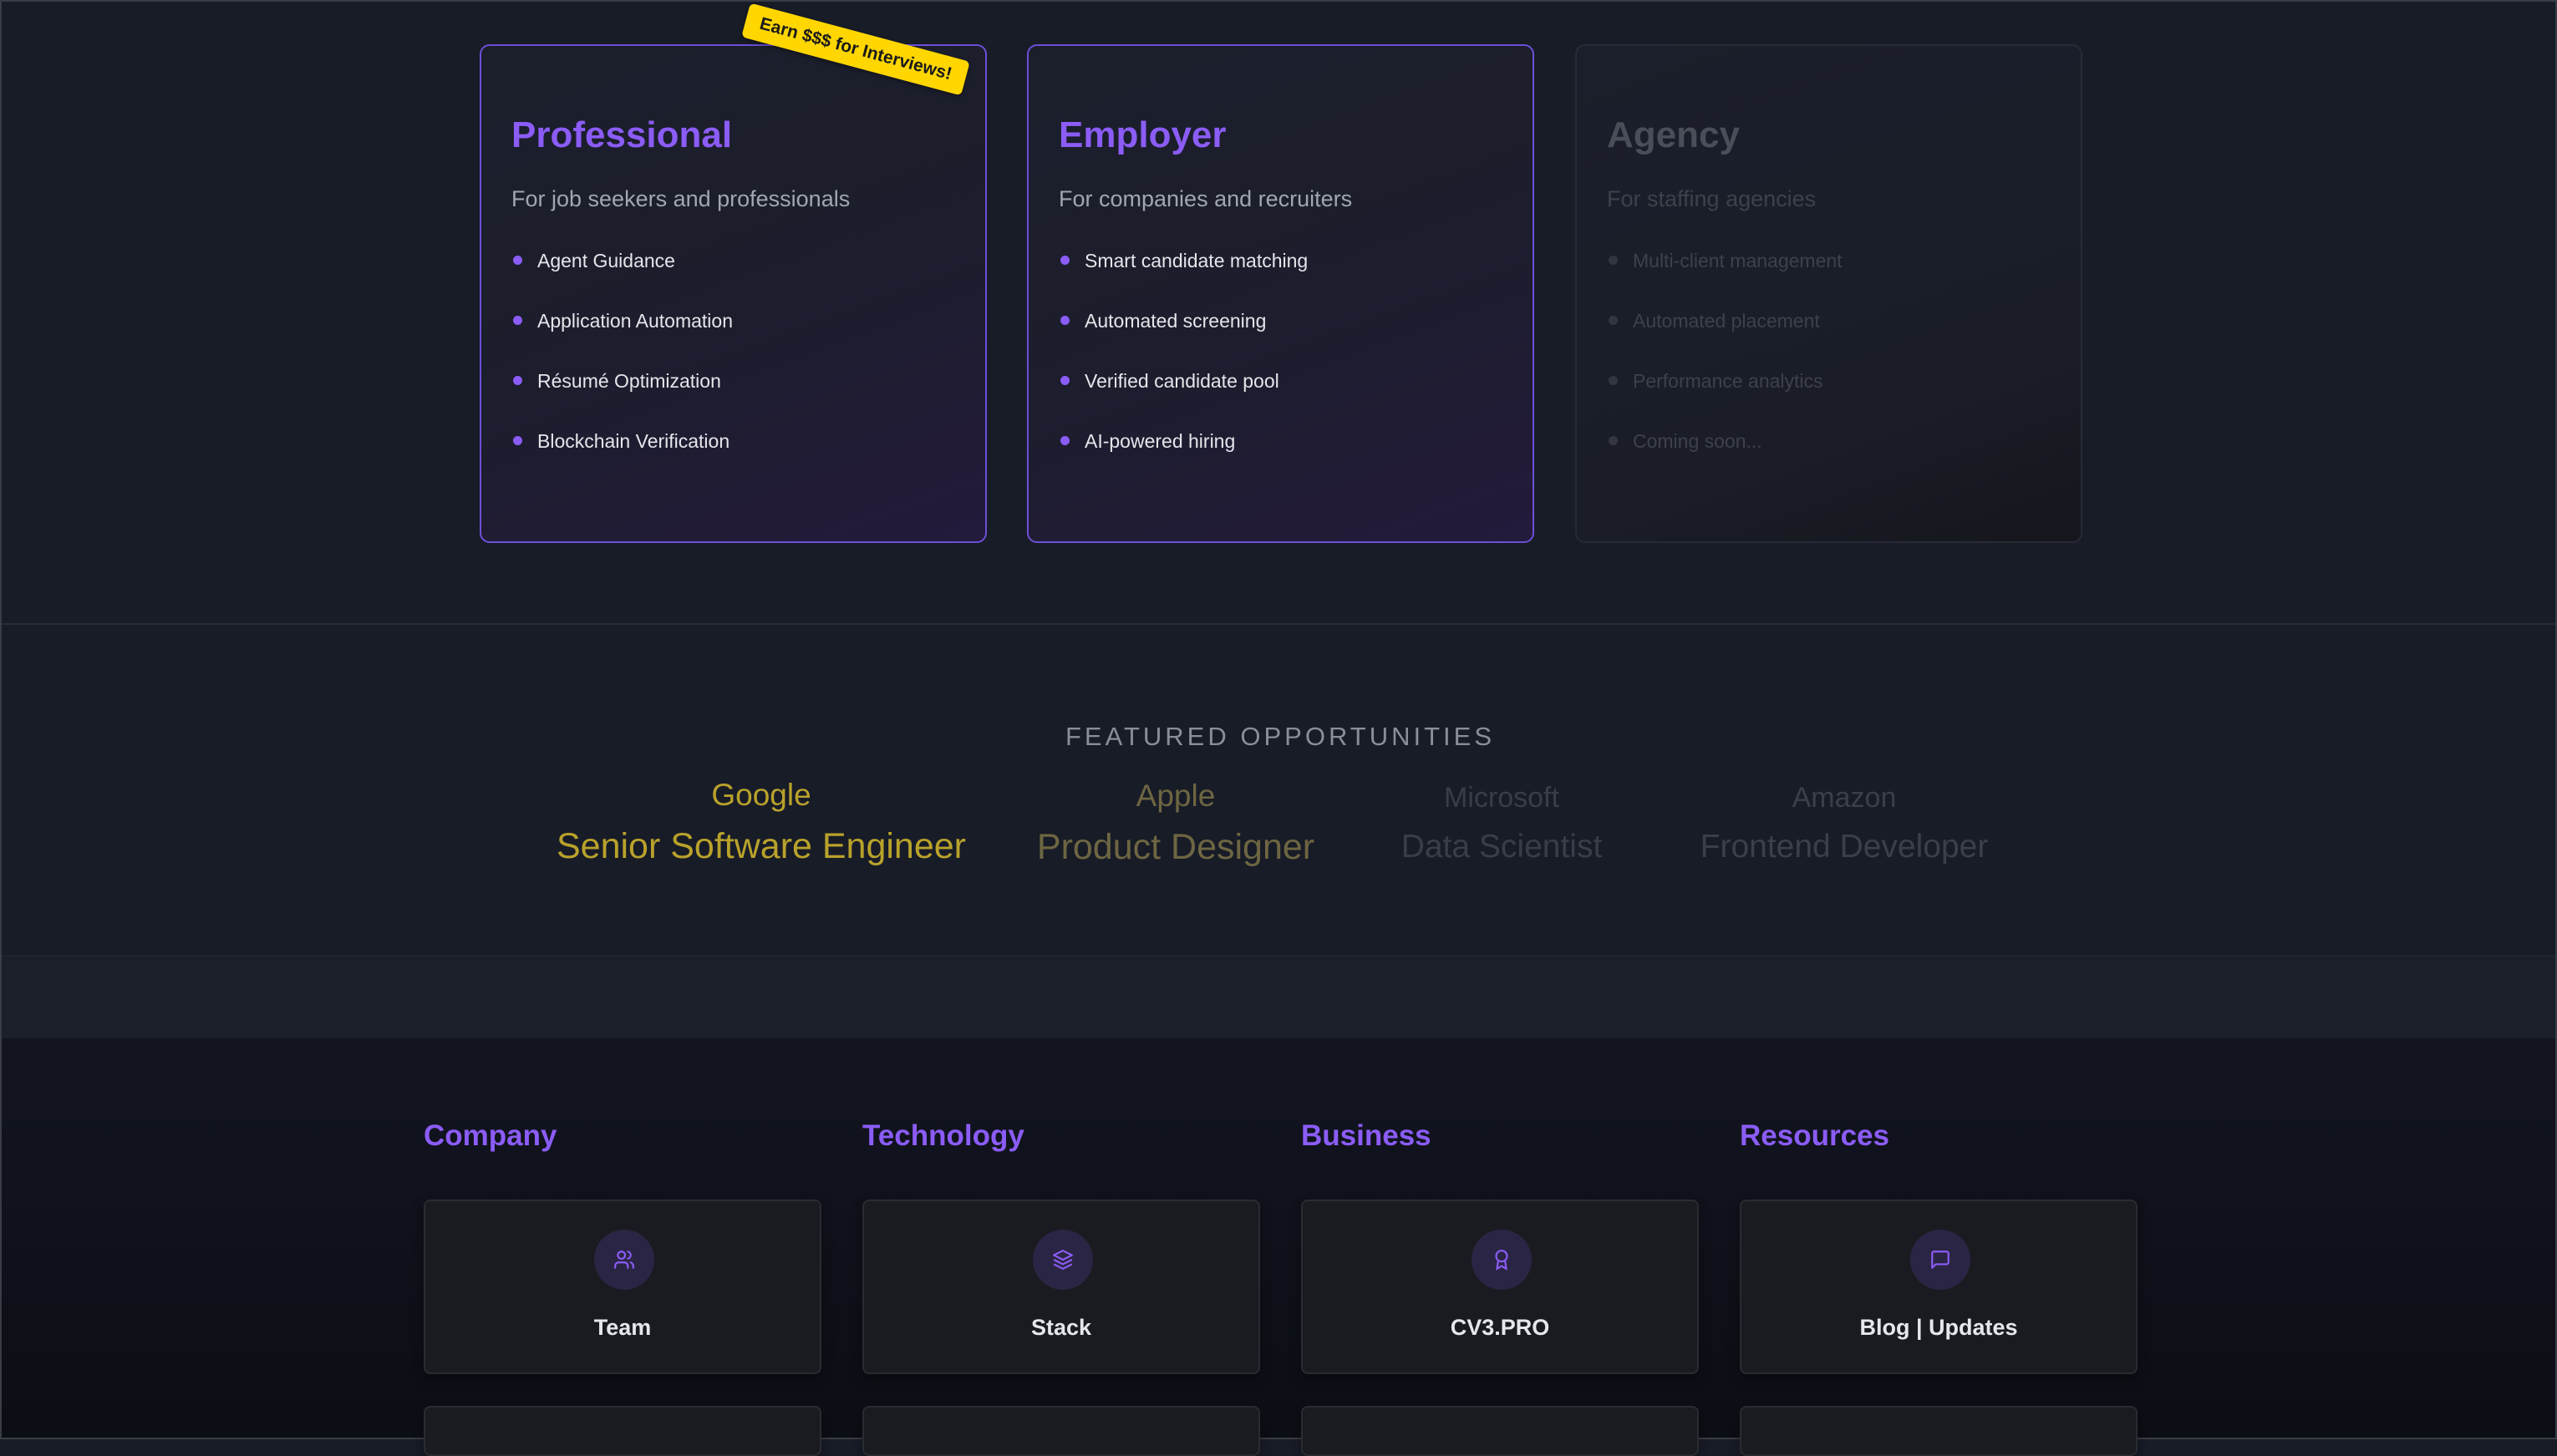 The width and height of the screenshot is (2557, 1456). I want to click on feature-label: Performance analytics, so click(1728, 381).